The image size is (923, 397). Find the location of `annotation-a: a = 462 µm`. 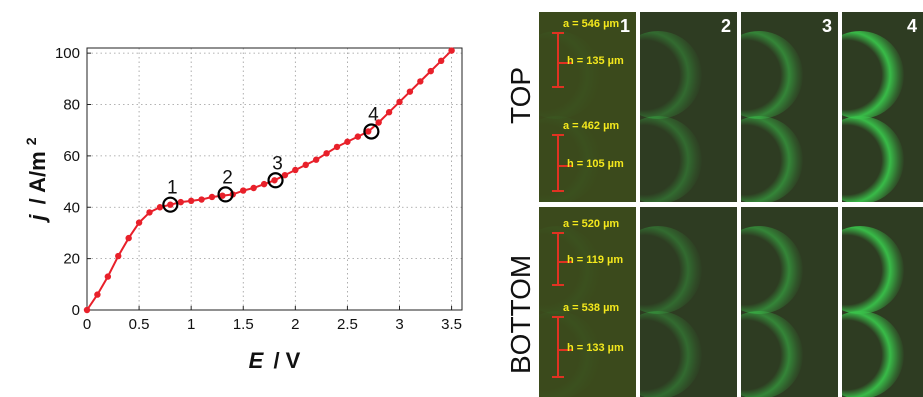

annotation-a: a = 462 µm is located at coordinates (591, 126).